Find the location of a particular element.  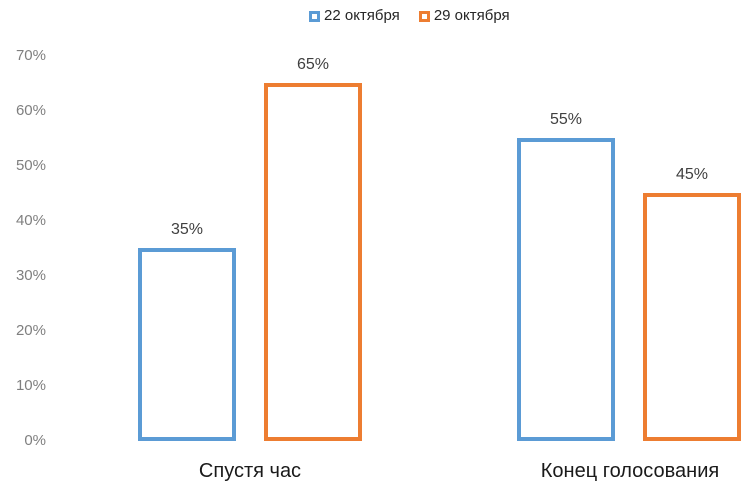

y-axis-tick-label: 50% is located at coordinates (30, 165).